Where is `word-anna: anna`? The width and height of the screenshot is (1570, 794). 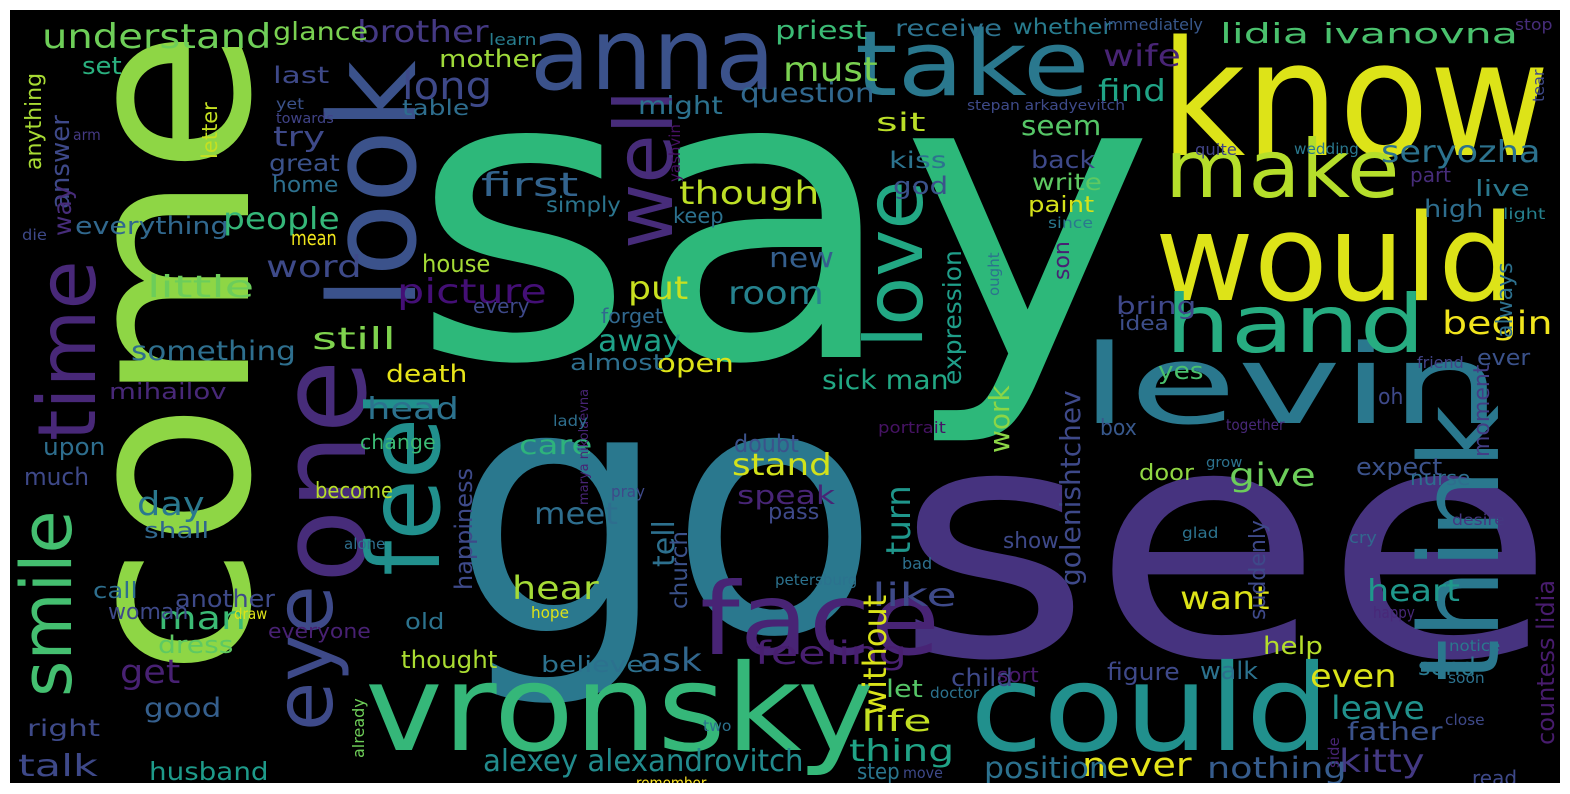
word-anna: anna is located at coordinates (653, 61).